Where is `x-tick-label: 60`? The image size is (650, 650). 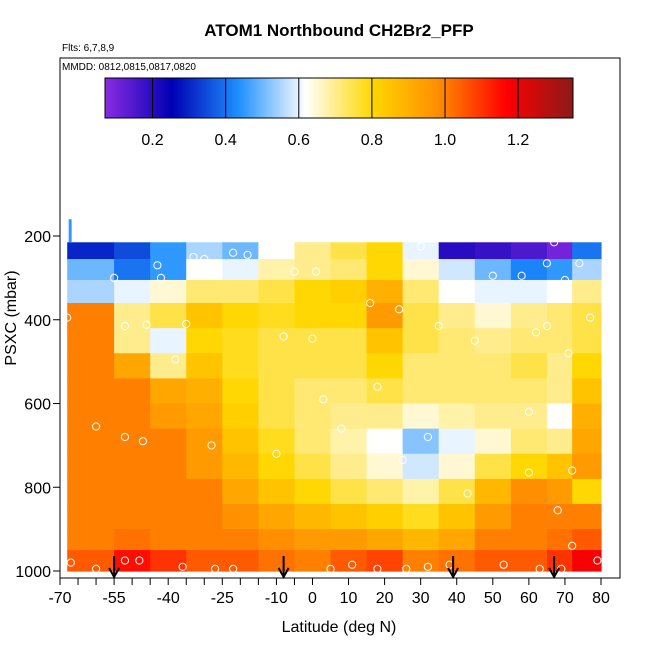
x-tick-label: 60 is located at coordinates (529, 598).